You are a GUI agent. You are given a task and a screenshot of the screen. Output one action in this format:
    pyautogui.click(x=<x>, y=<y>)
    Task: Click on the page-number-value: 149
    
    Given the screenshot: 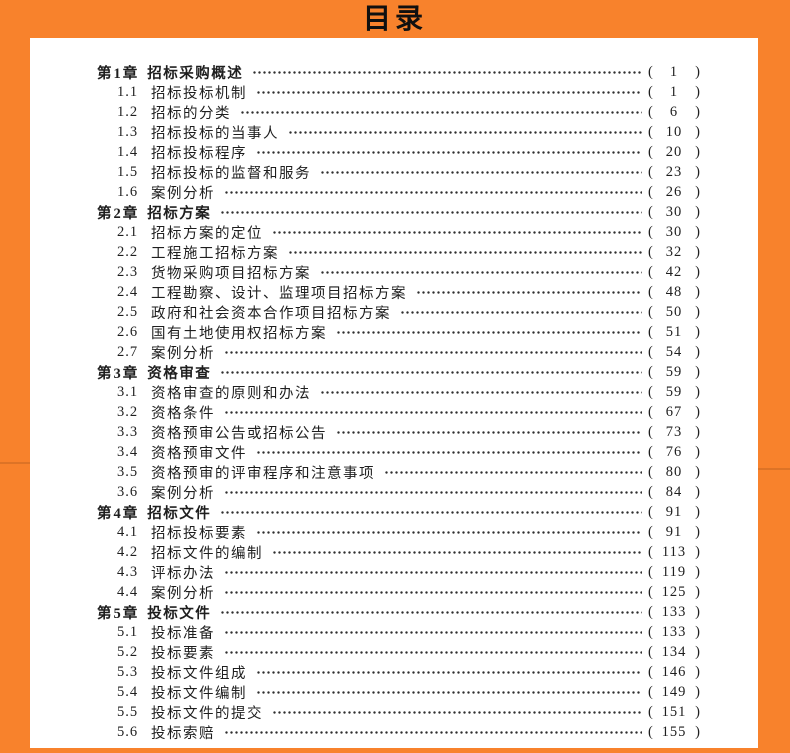 What is the action you would take?
    pyautogui.click(x=674, y=691)
    